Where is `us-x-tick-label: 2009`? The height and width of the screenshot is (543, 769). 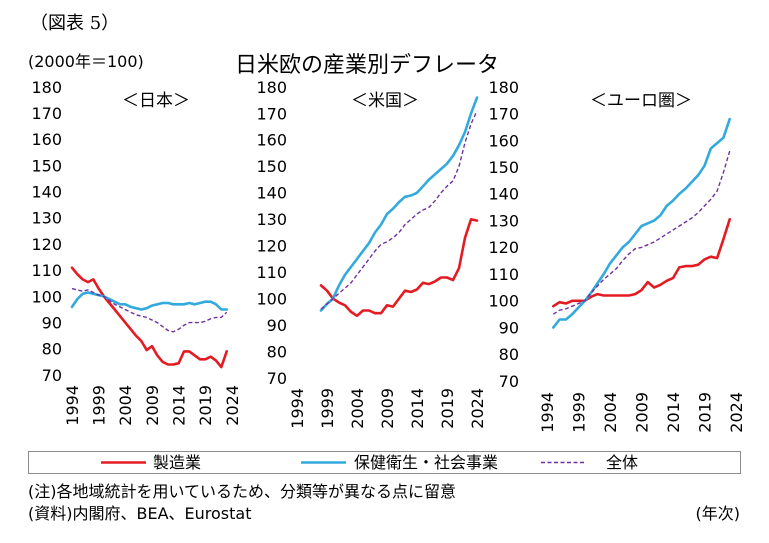 us-x-tick-label: 2009 is located at coordinates (387, 408).